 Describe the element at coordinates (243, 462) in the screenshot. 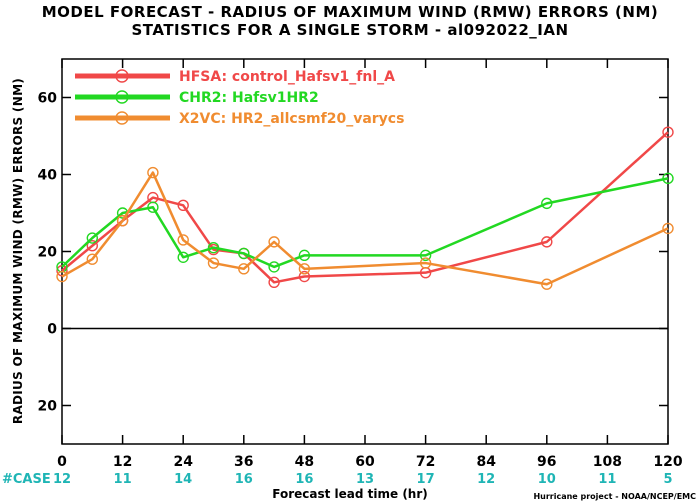

I see `x-tick-label: 36` at that location.